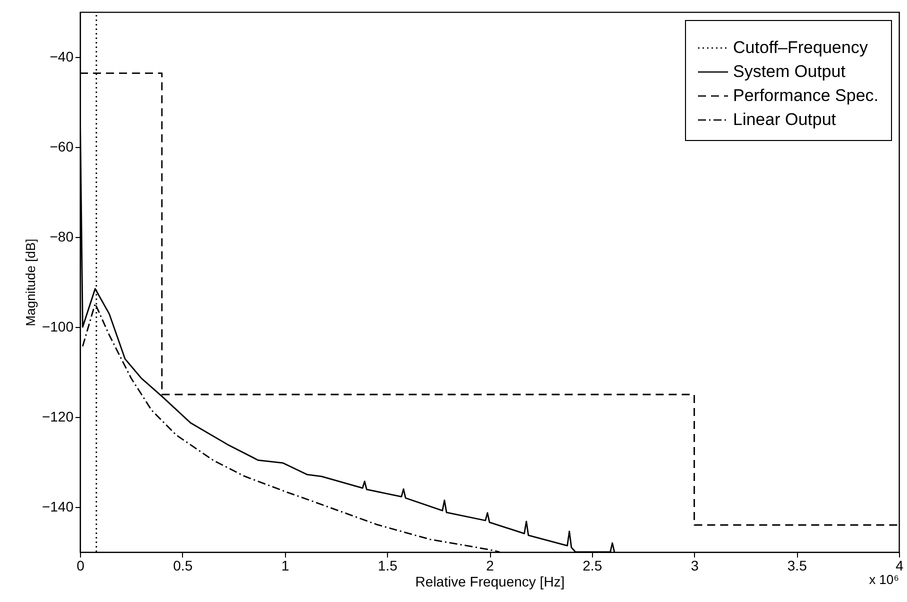 This screenshot has width=907, height=602. What do you see at coordinates (784, 119) in the screenshot?
I see `legend-label: Linear Output` at bounding box center [784, 119].